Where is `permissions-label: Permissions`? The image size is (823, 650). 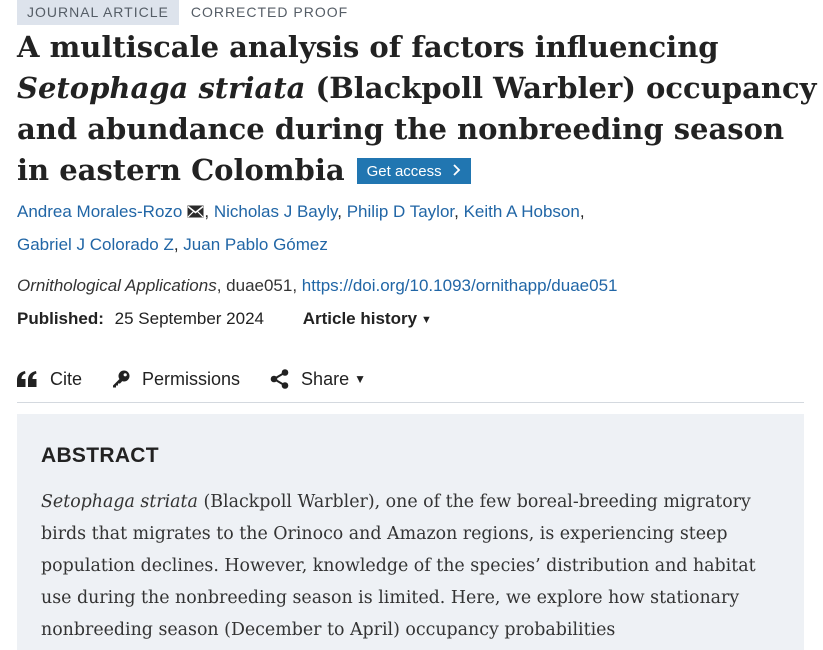 permissions-label: Permissions is located at coordinates (191, 378).